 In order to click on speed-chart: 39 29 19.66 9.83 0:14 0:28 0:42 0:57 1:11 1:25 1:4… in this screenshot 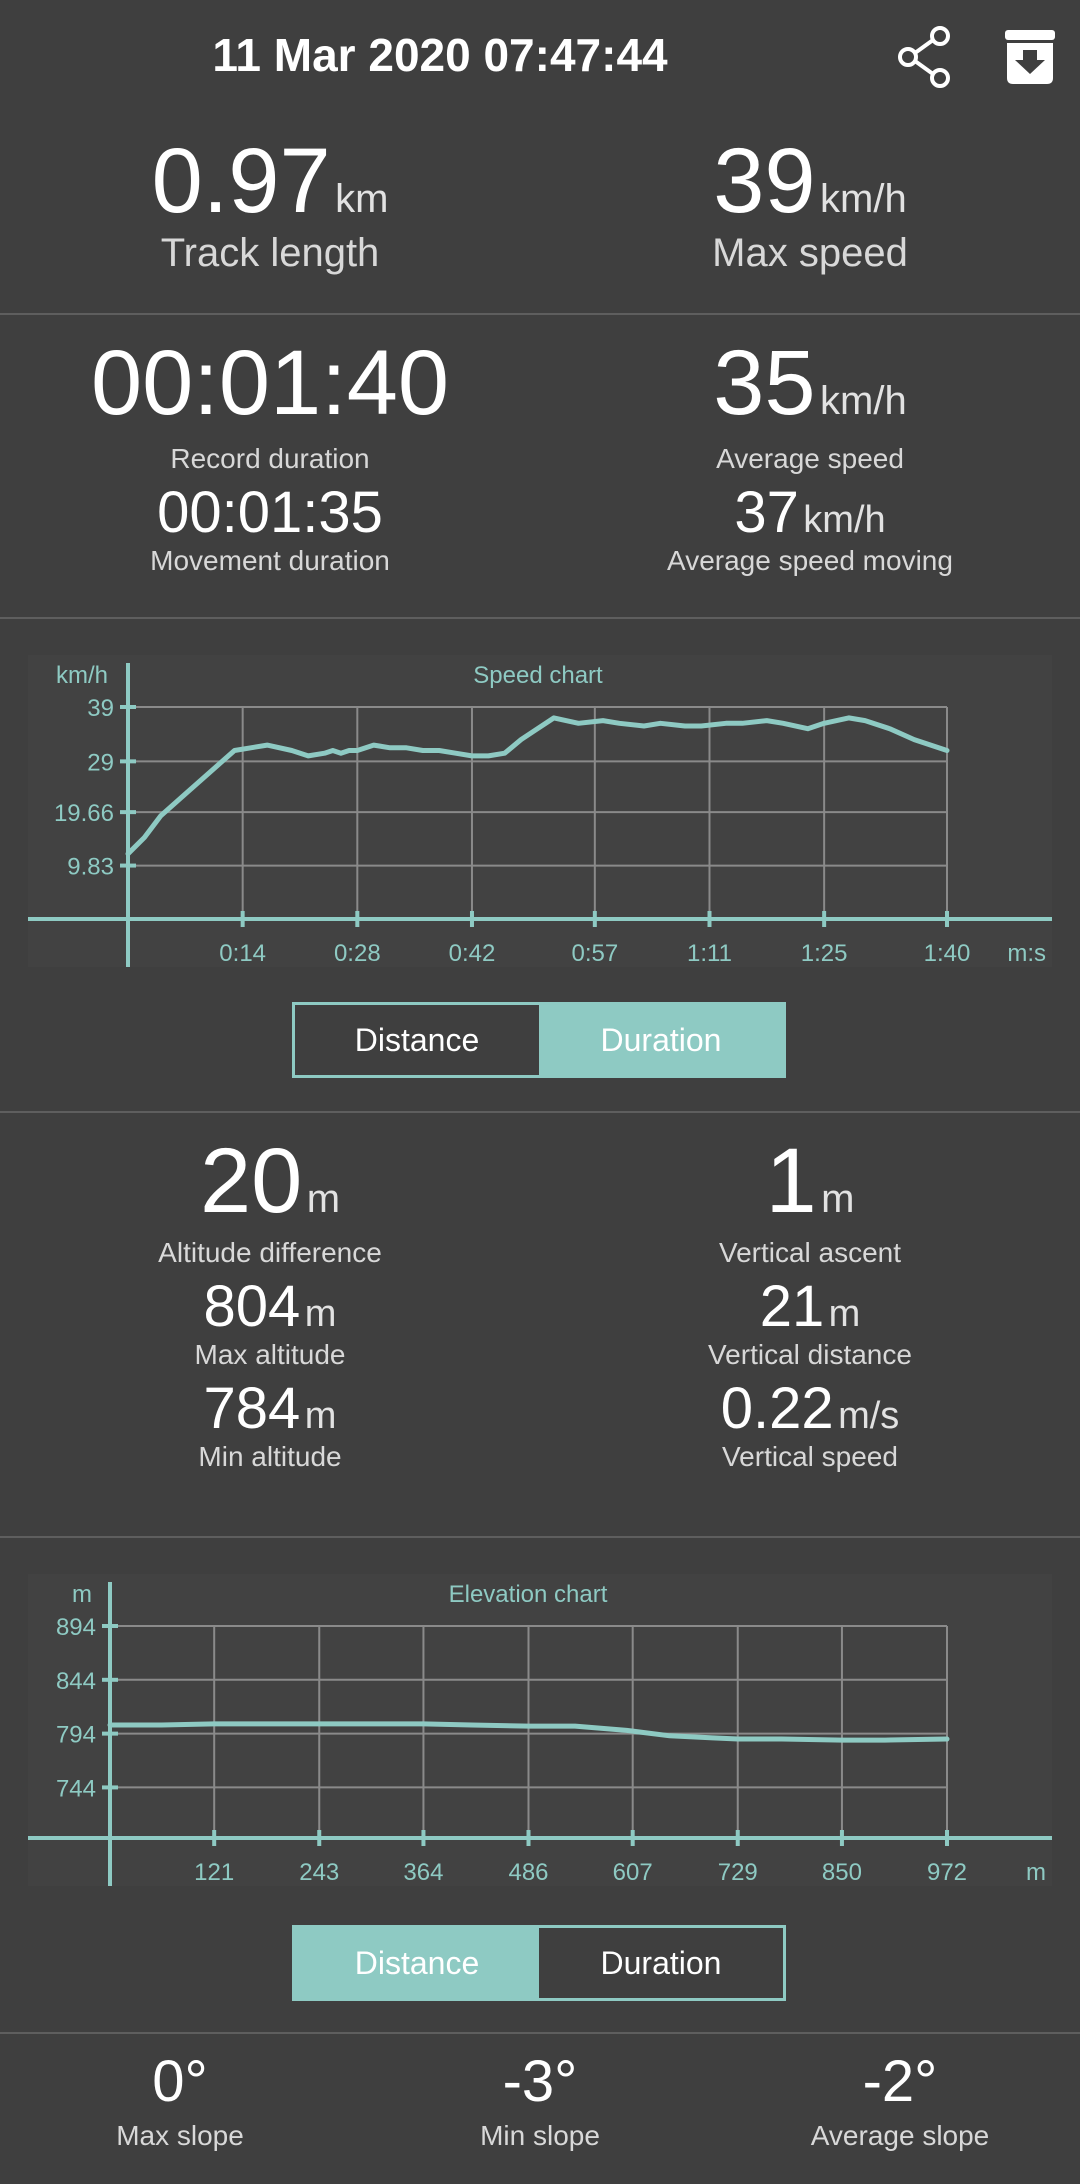, I will do `click(540, 811)`.